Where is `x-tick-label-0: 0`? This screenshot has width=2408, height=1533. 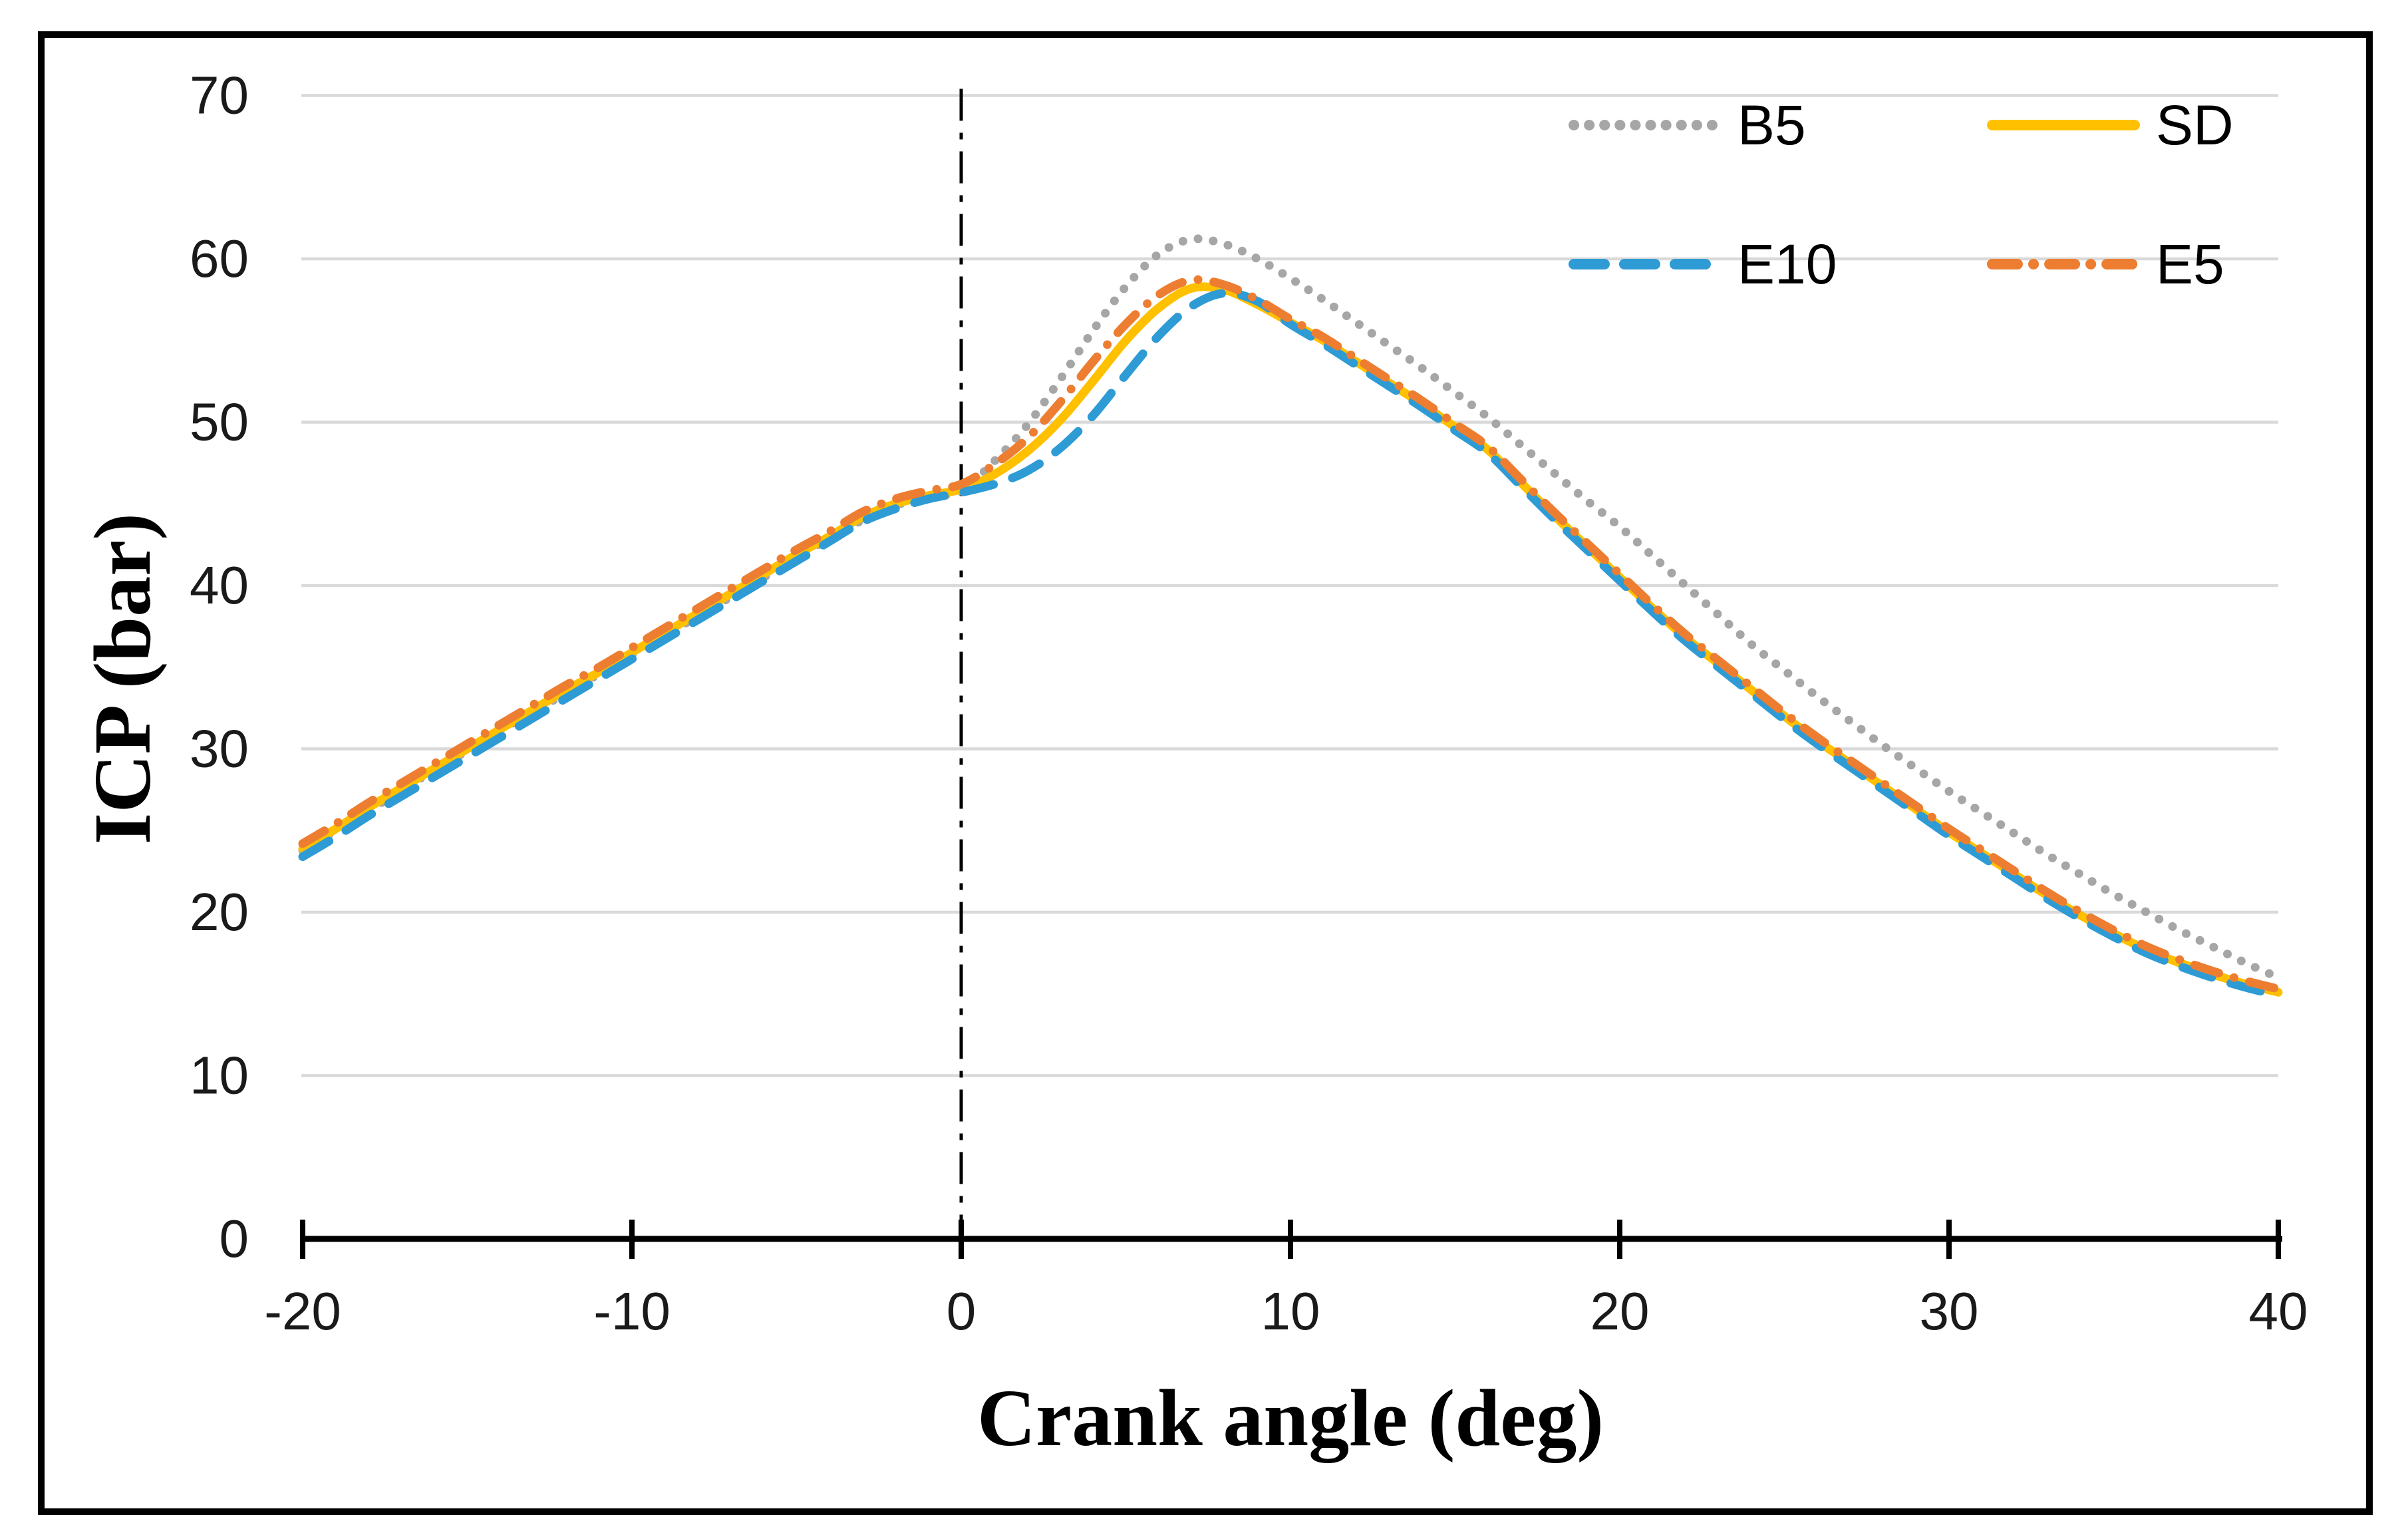
x-tick-label-0: 0 is located at coordinates (962, 1311).